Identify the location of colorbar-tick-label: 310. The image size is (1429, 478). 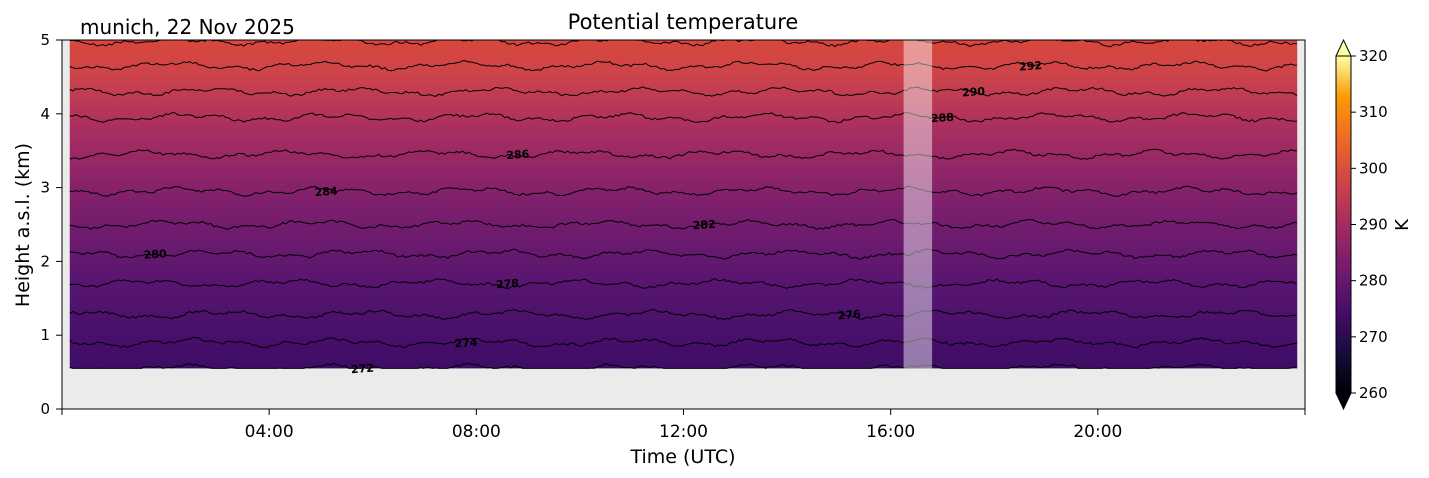
(1373, 112).